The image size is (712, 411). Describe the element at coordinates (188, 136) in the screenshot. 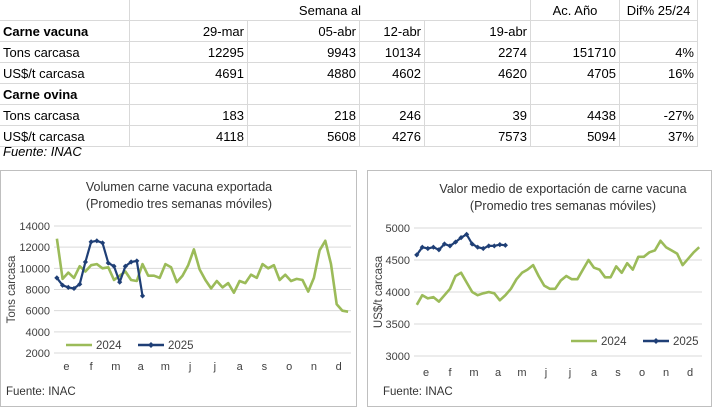

I see `value-cell: 4118` at that location.